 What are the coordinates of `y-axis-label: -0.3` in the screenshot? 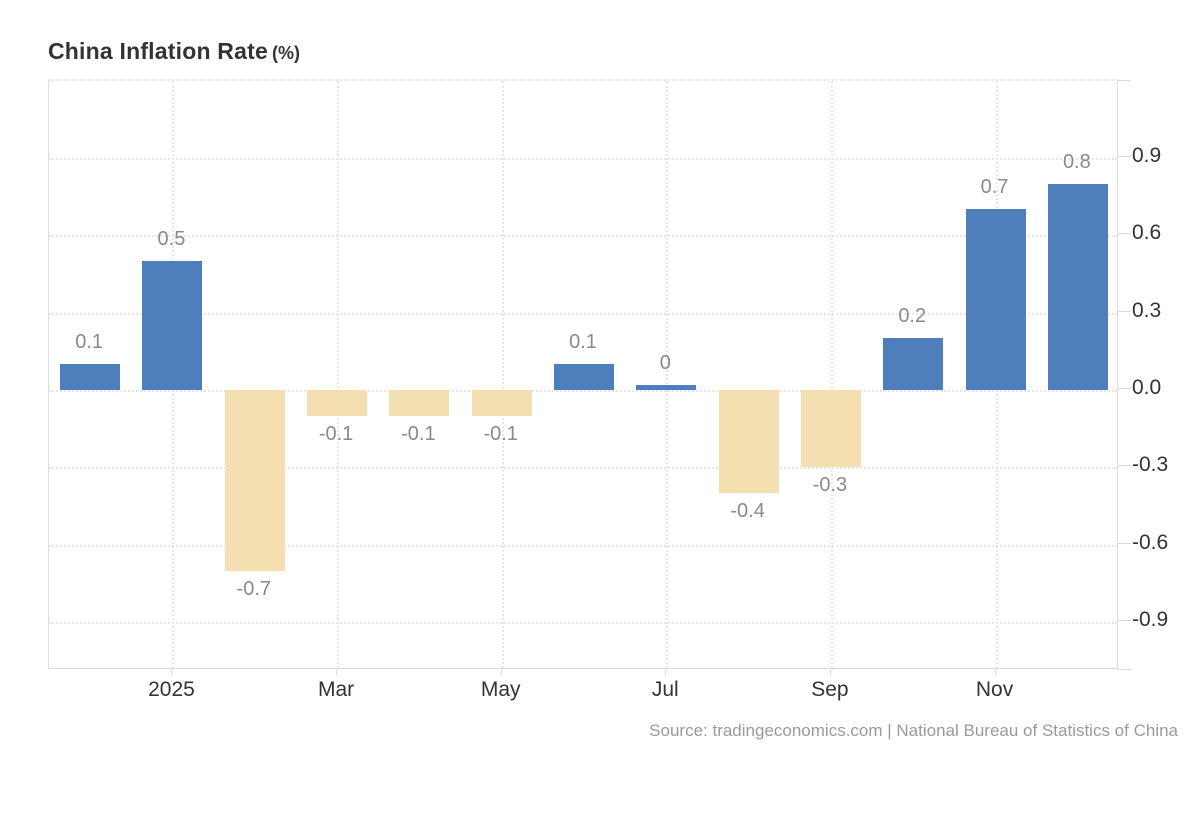 It's located at (1150, 465).